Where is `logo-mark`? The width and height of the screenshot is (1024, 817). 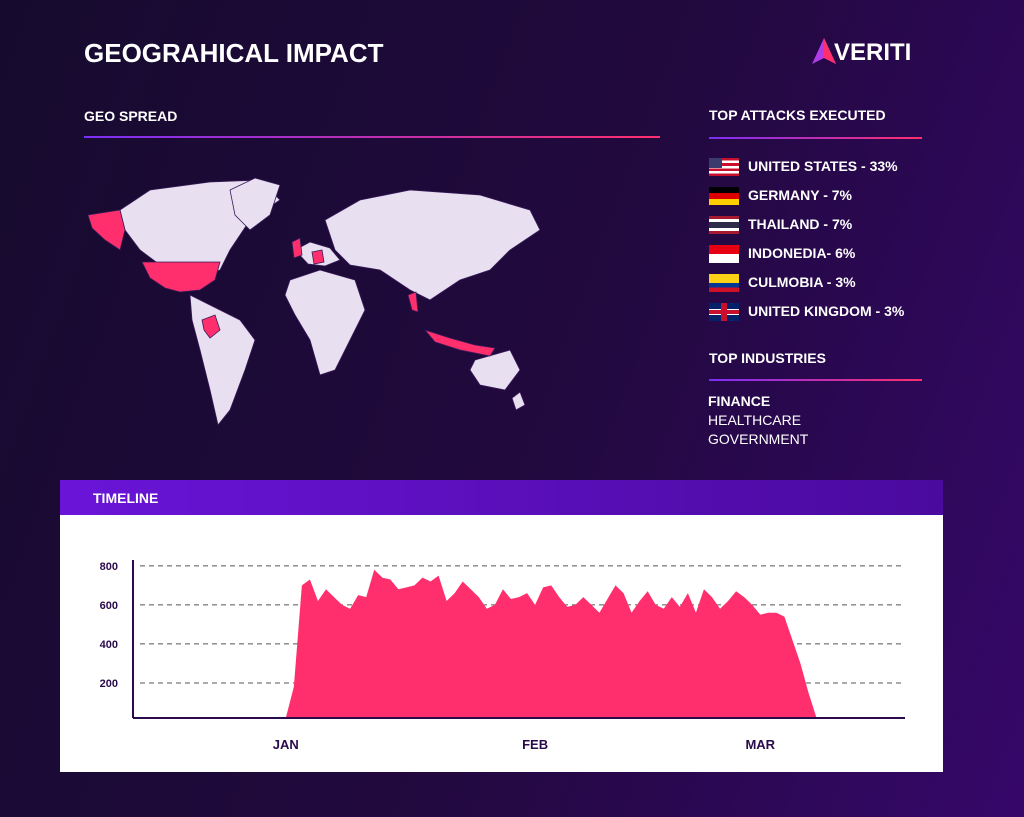
logo-mark is located at coordinates (830, 51).